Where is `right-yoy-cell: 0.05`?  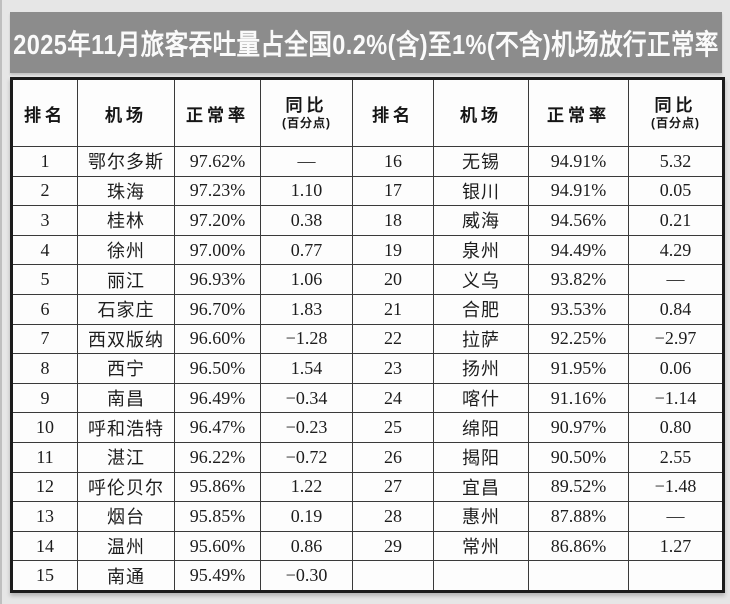
right-yoy-cell: 0.05 is located at coordinates (676, 191).